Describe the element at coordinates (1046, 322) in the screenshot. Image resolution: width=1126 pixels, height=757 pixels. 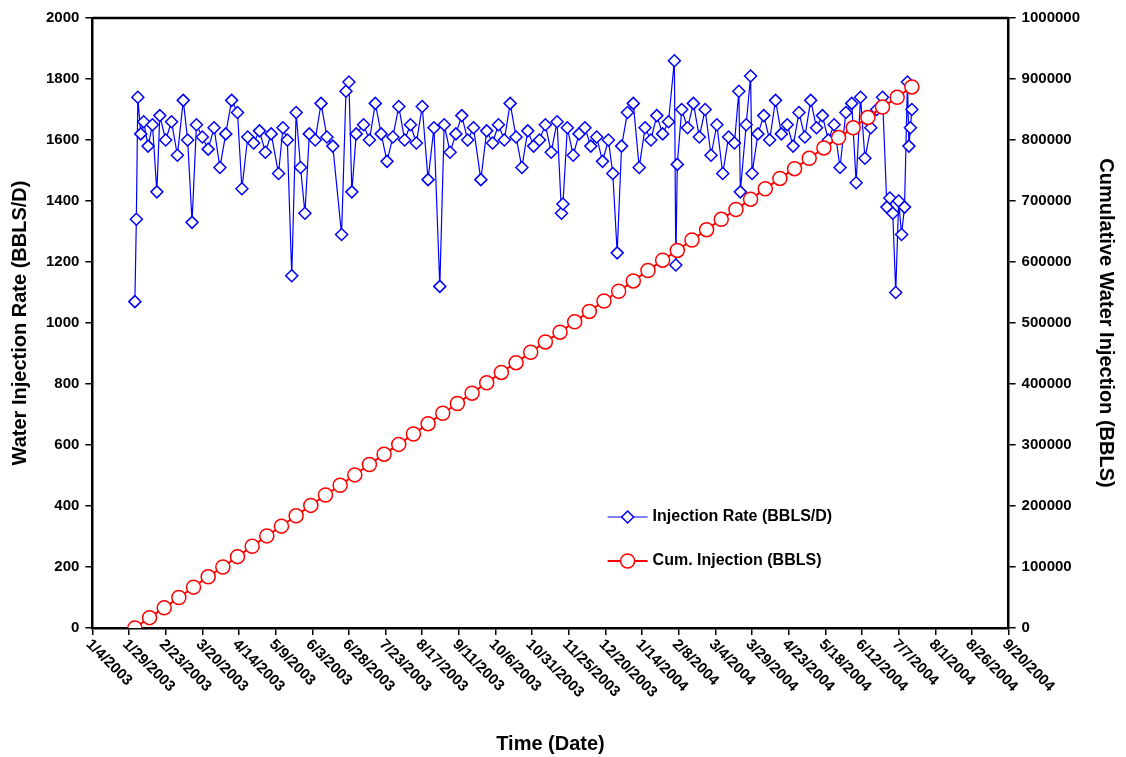
I see `y2-tick-label: 500000` at that location.